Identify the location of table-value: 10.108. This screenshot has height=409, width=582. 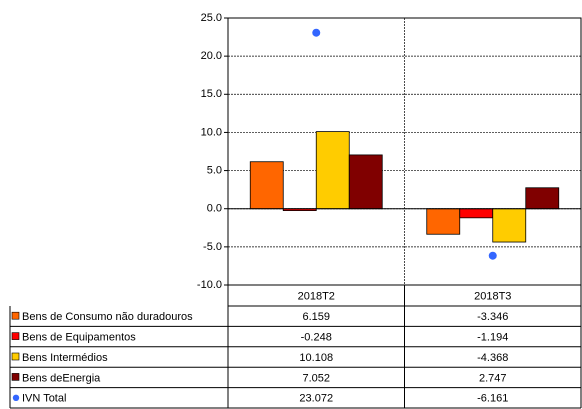
(316, 358).